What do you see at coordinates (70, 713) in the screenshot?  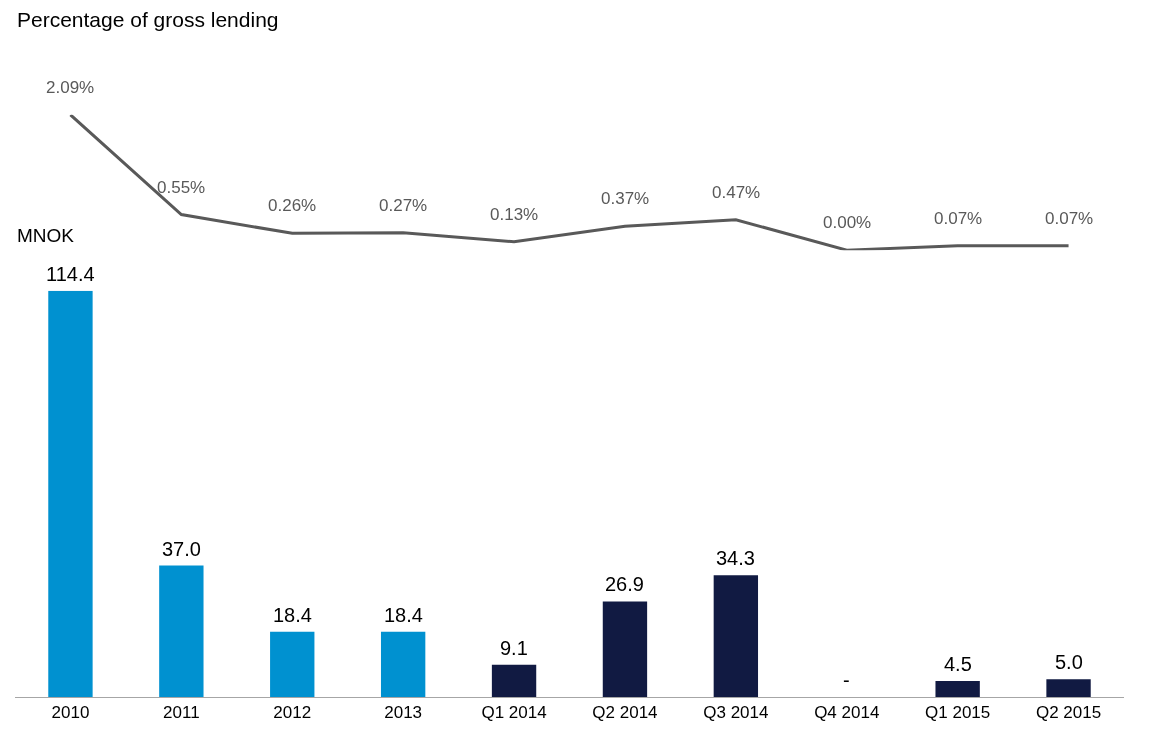 I see `x-tick-label: 2010` at bounding box center [70, 713].